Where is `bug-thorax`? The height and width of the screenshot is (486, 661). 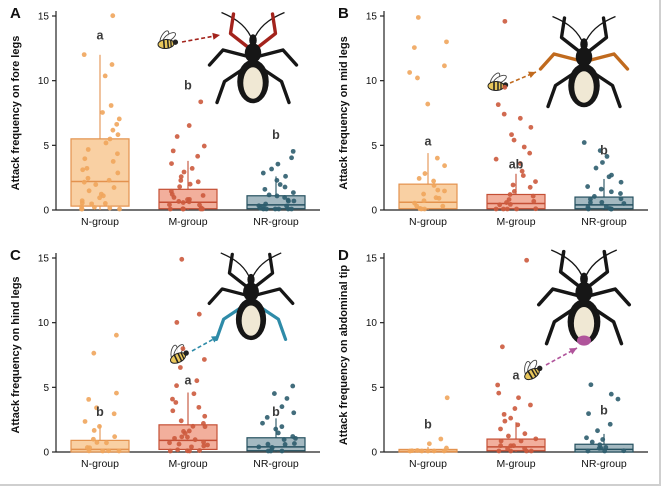
bug-thorax is located at coordinates (251, 292).